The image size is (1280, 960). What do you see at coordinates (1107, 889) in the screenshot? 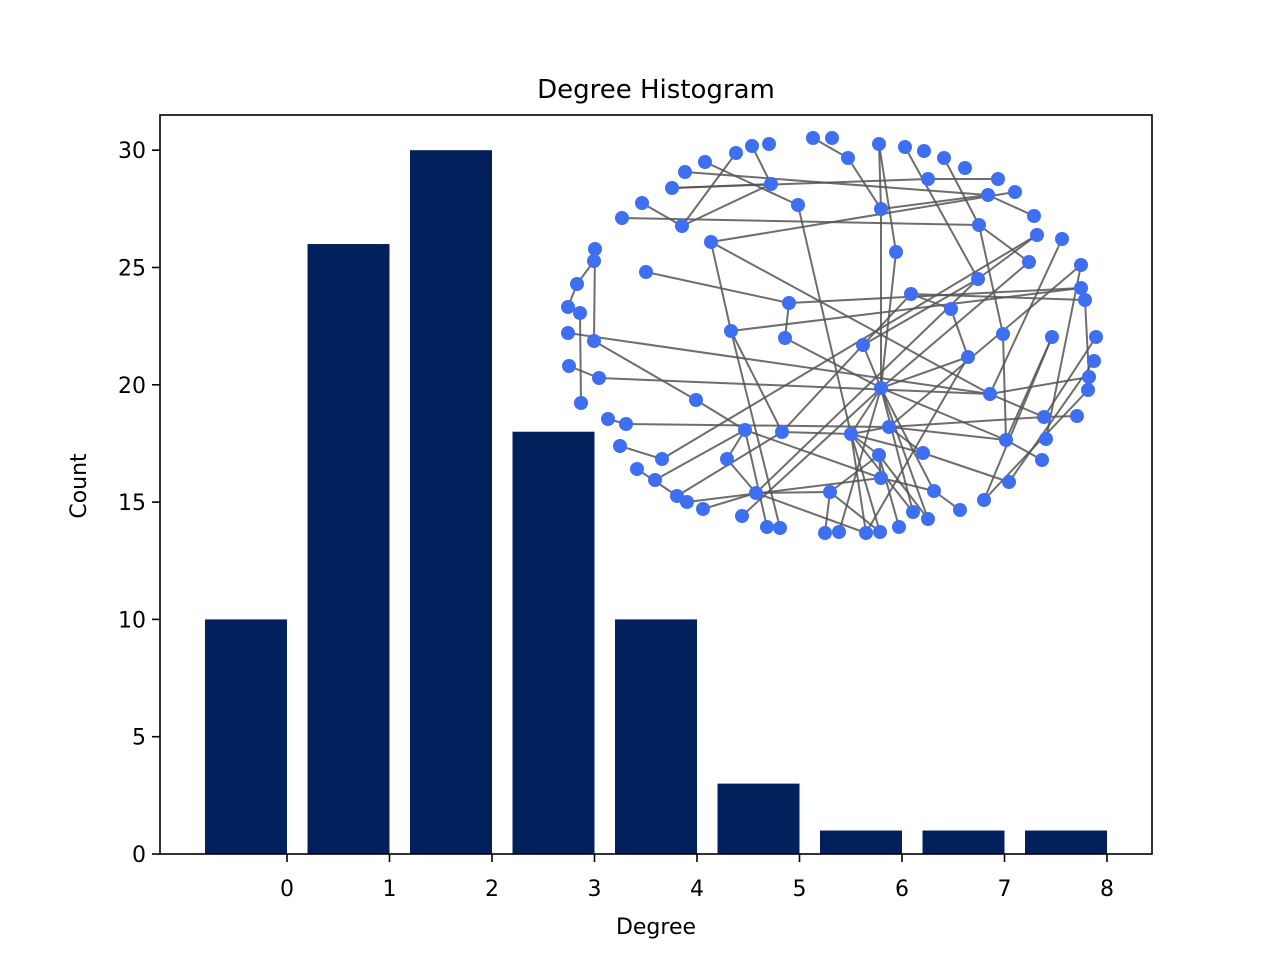
I see `x-tick-label: 8` at bounding box center [1107, 889].